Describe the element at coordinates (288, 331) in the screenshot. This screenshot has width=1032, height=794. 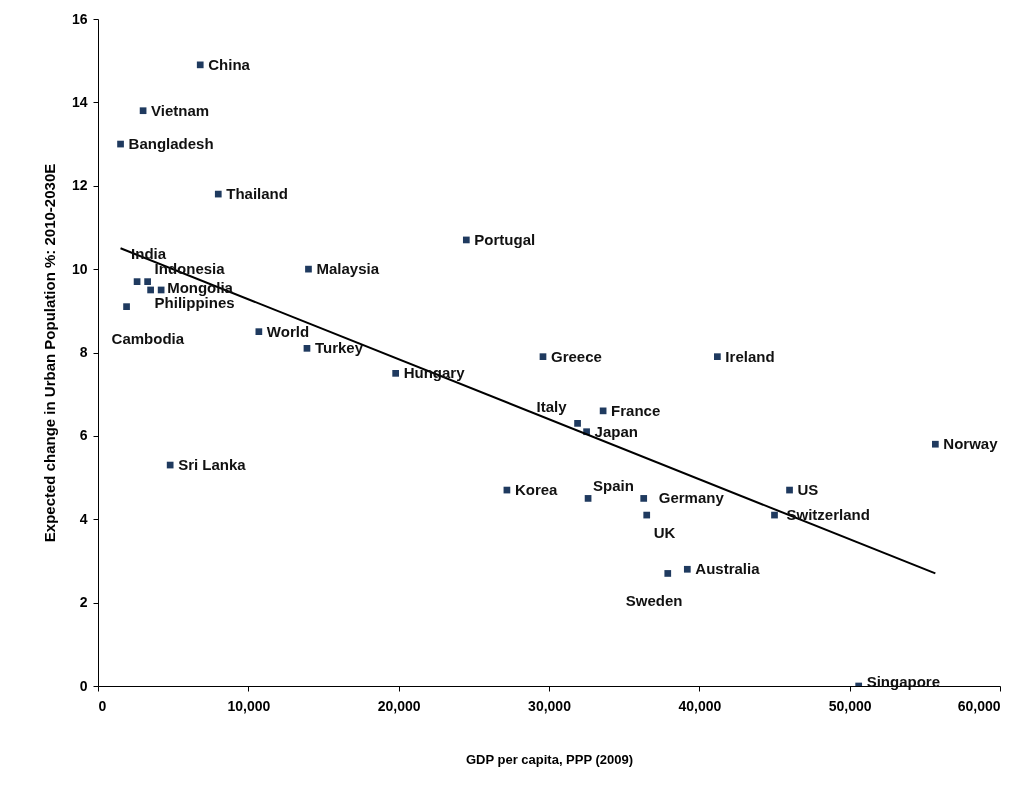
I see `series-label: World` at that location.